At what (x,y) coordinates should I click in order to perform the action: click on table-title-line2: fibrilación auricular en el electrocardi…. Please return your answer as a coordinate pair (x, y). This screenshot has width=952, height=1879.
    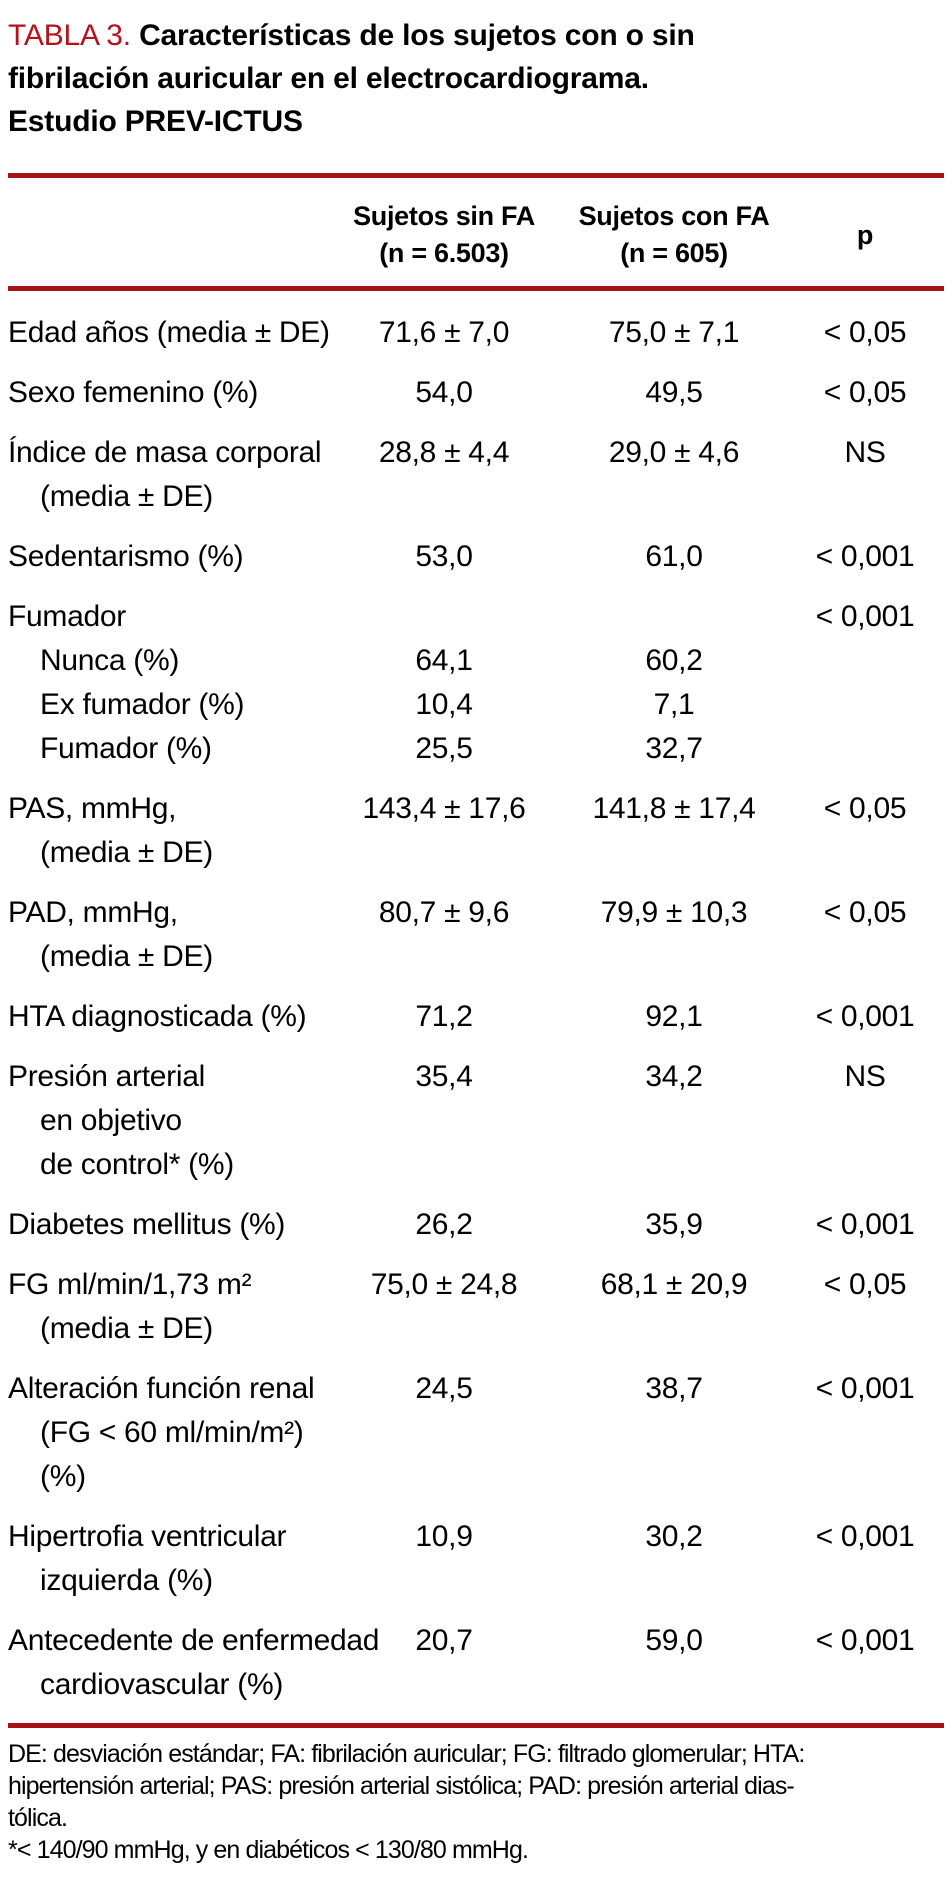
    Looking at the image, I should click on (328, 78).